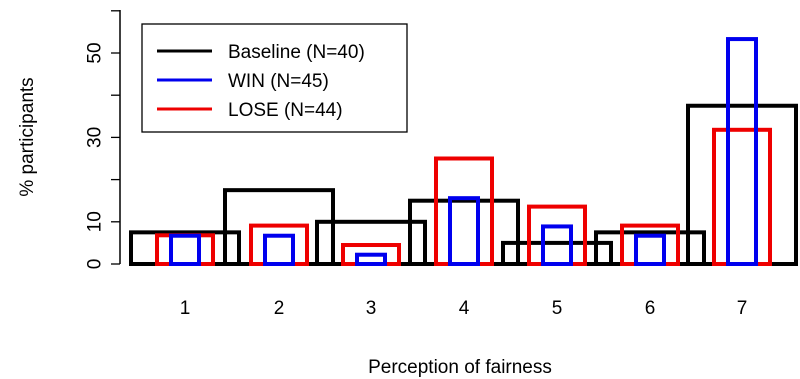  What do you see at coordinates (185, 308) in the screenshot?
I see `x-tick-label-1: 1` at bounding box center [185, 308].